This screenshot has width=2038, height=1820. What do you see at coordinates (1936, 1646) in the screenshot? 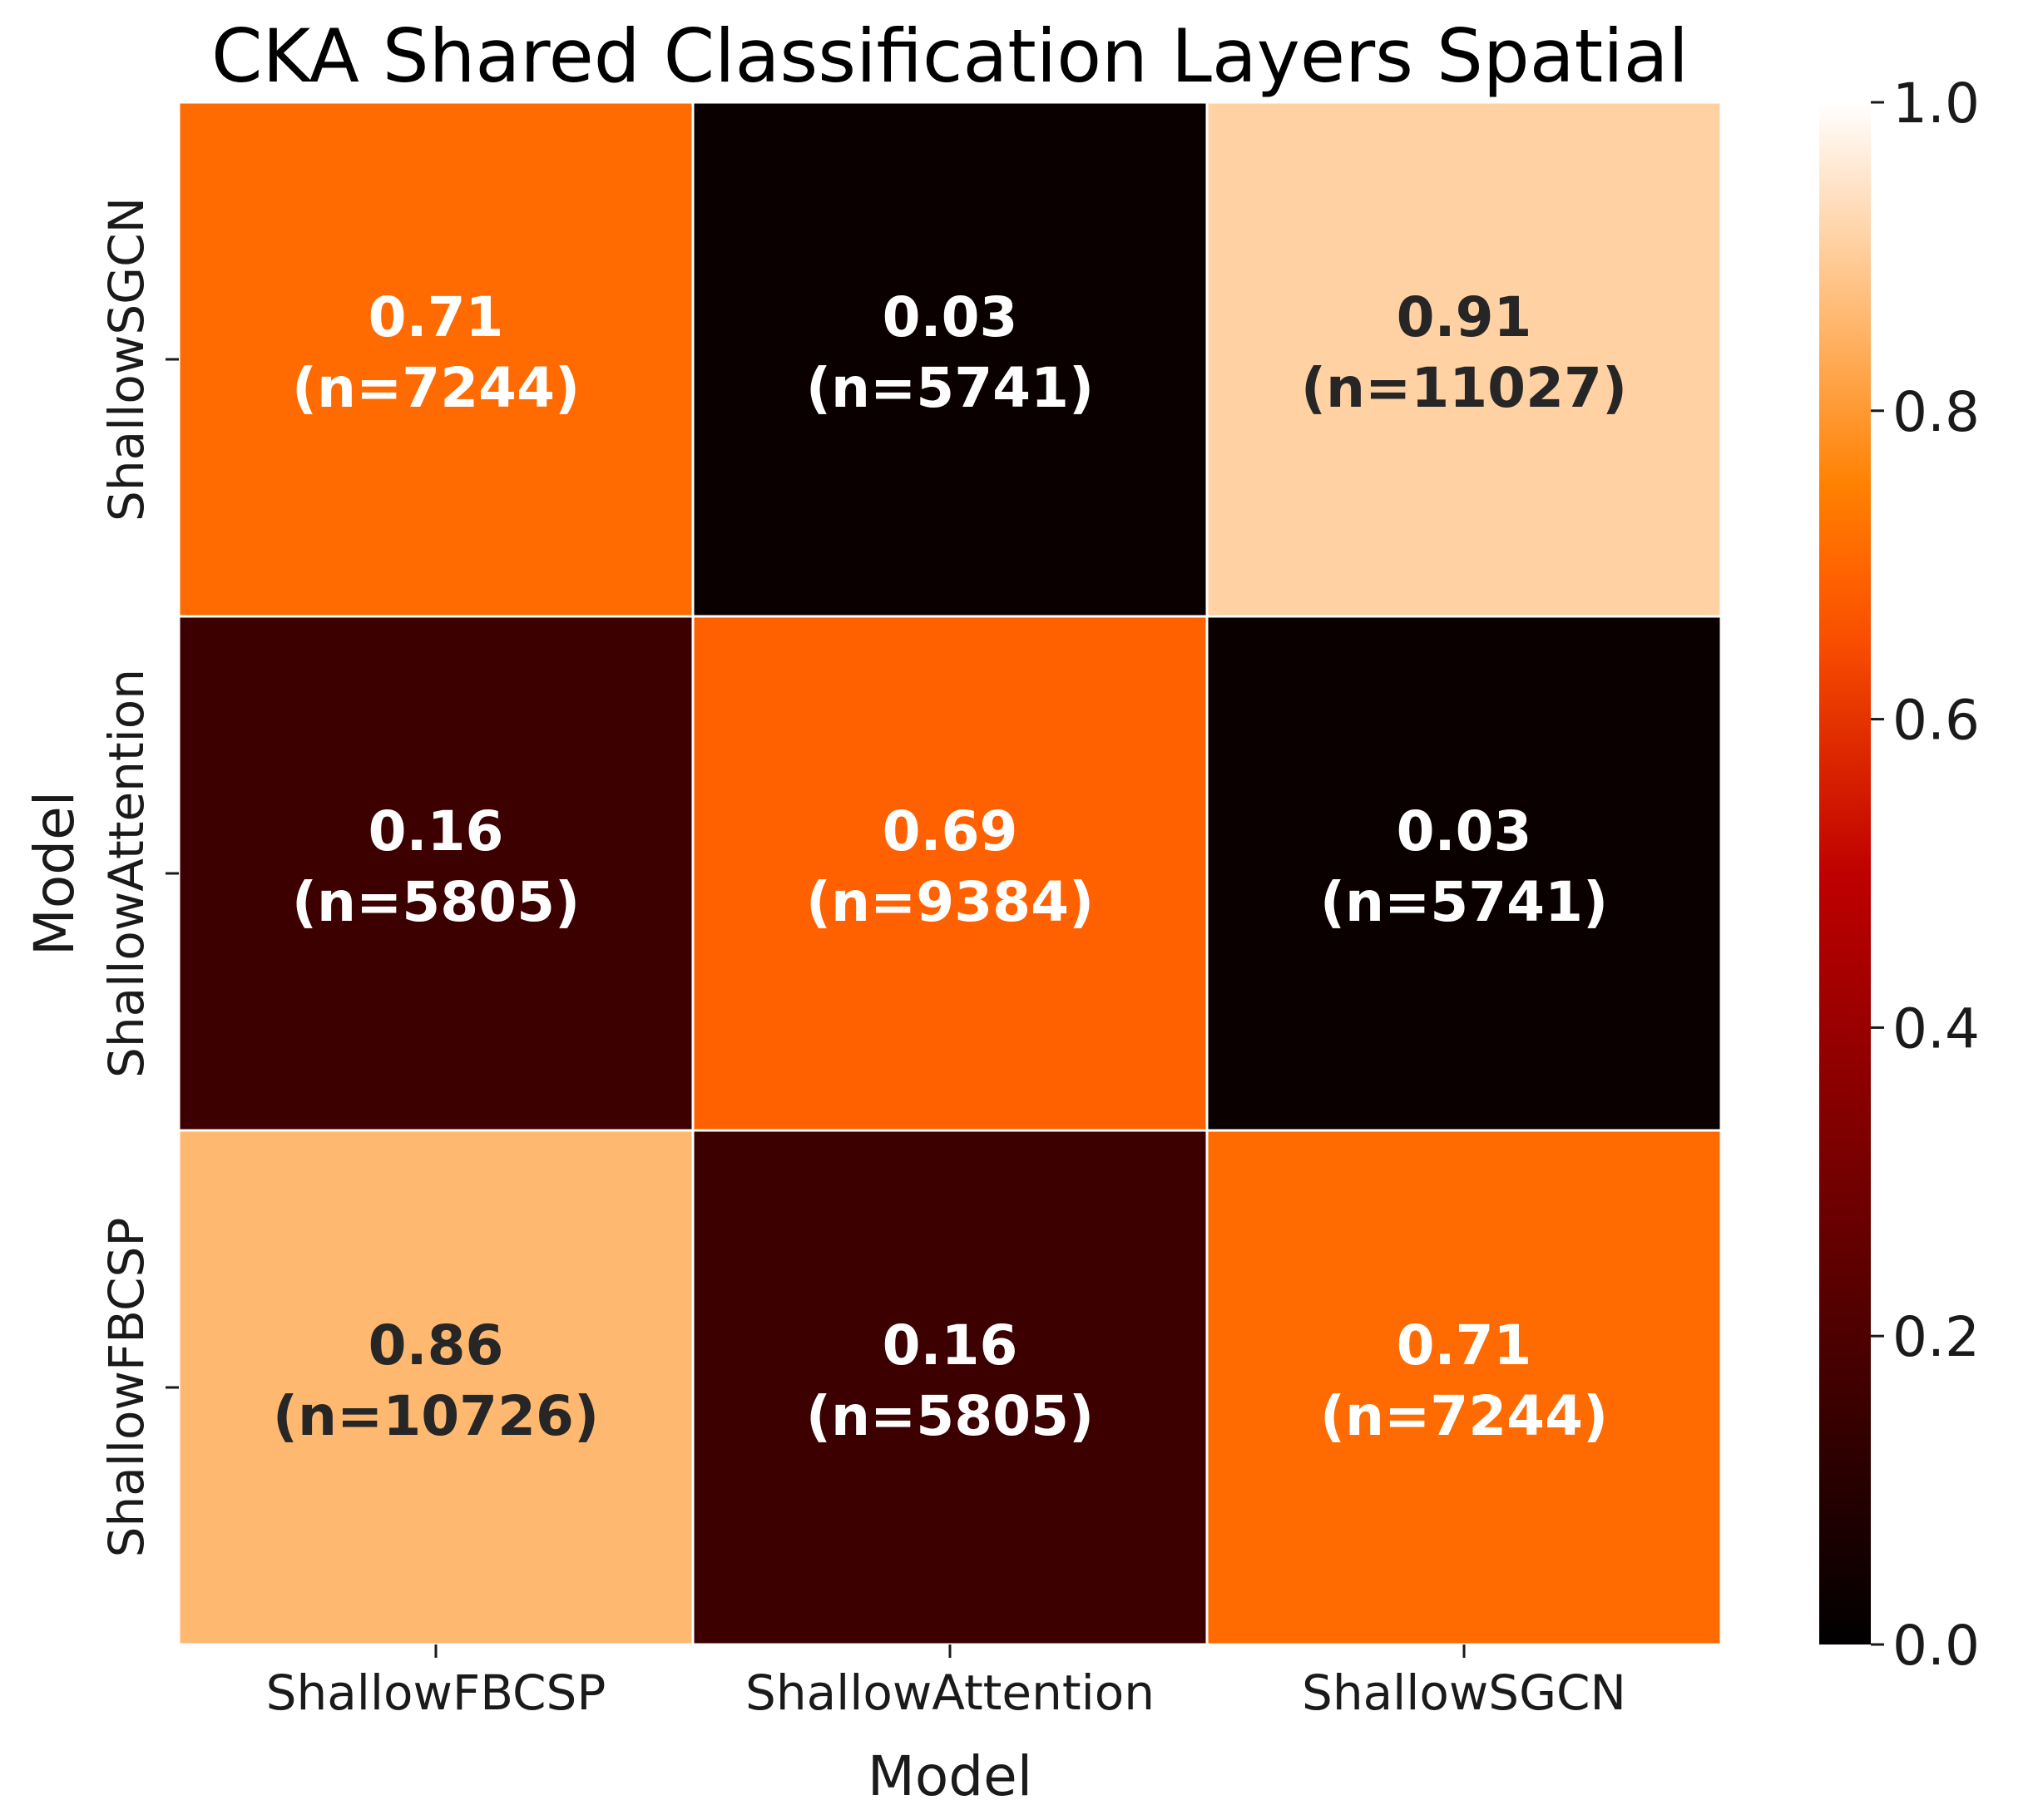
I see `colorbar-tick-label: 0.0` at bounding box center [1936, 1646].